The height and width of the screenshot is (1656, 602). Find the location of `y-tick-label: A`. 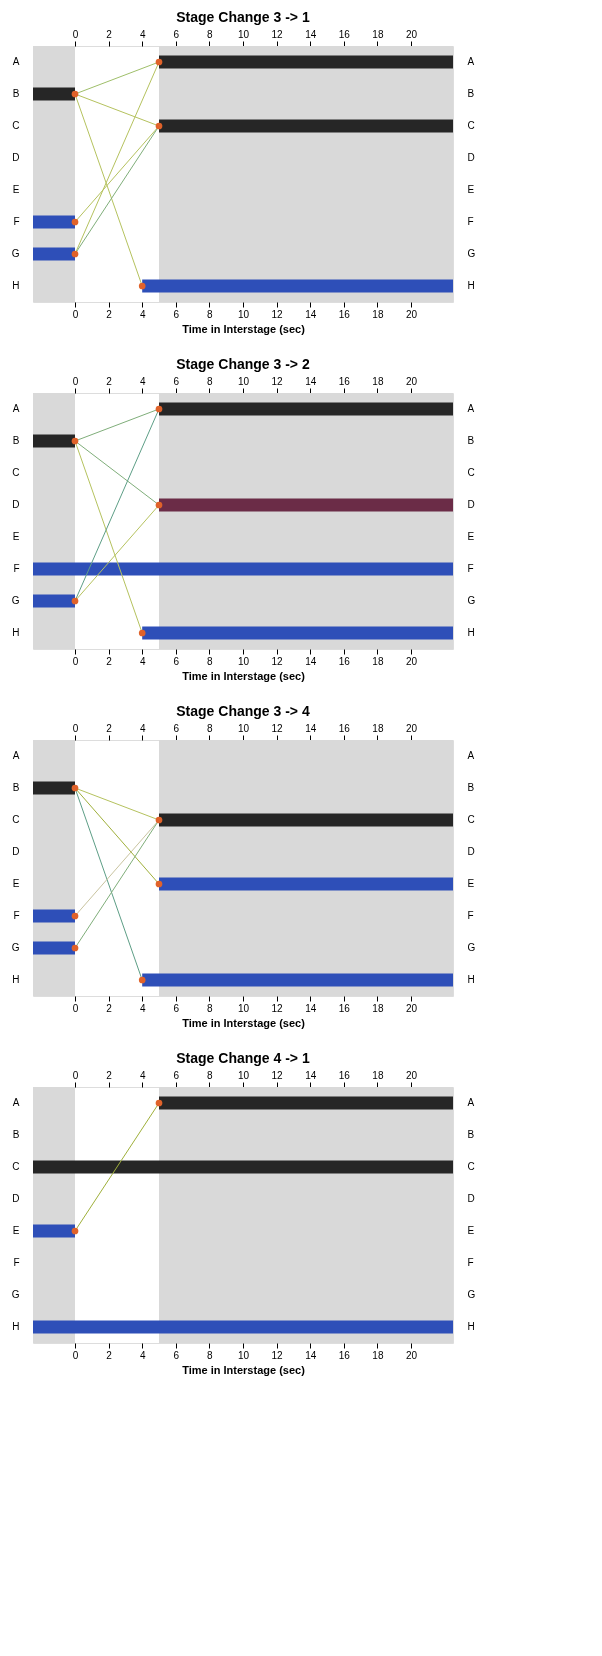

y-tick-label: A is located at coordinates (16, 408).